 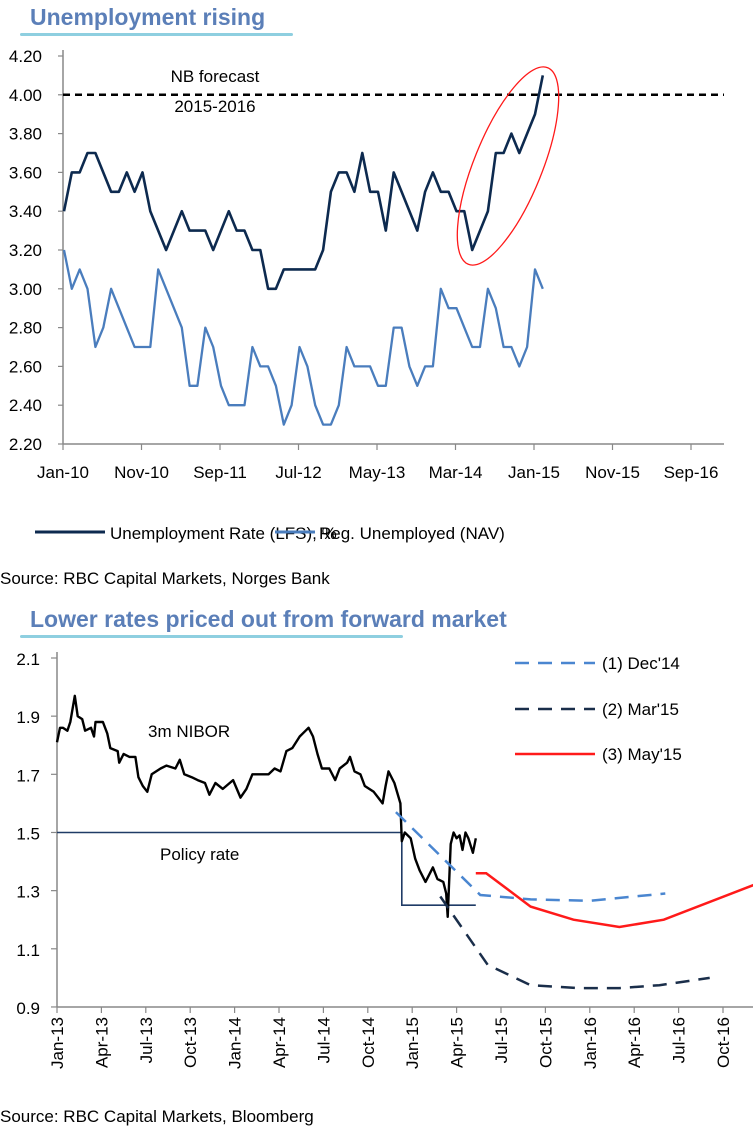 I want to click on y-tick-label: 1.7, so click(x=28, y=775).